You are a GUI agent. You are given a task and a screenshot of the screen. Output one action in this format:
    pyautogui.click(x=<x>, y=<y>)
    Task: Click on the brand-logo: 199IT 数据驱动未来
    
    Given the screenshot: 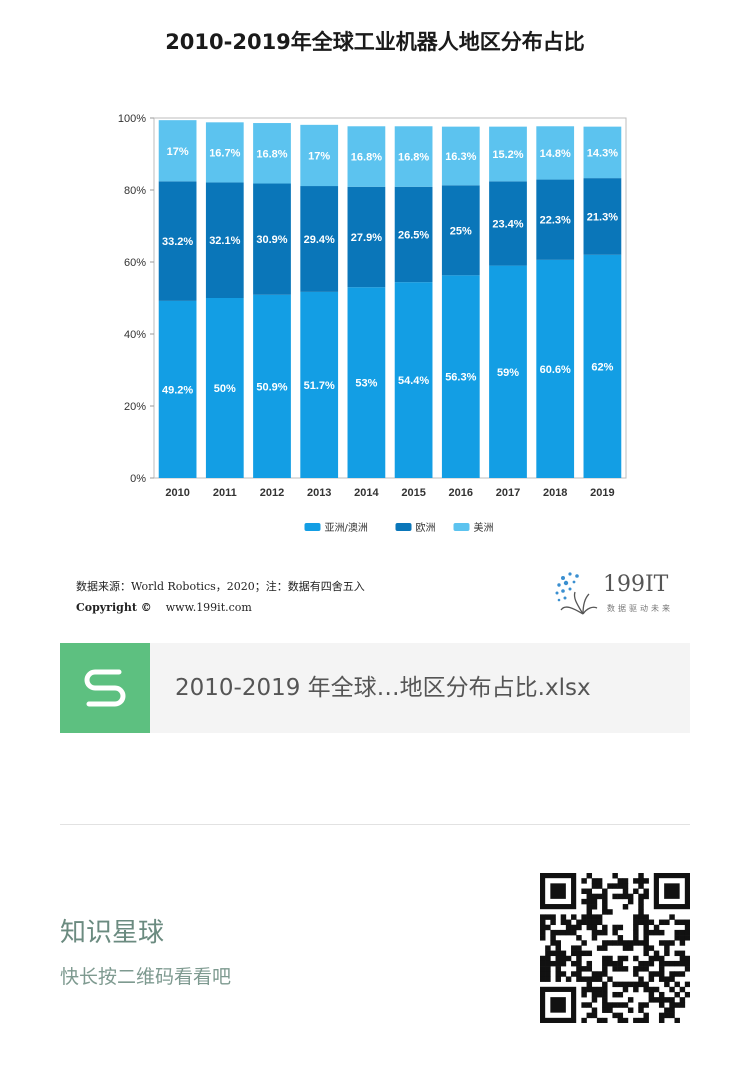 What is the action you would take?
    pyautogui.click(x=618, y=594)
    